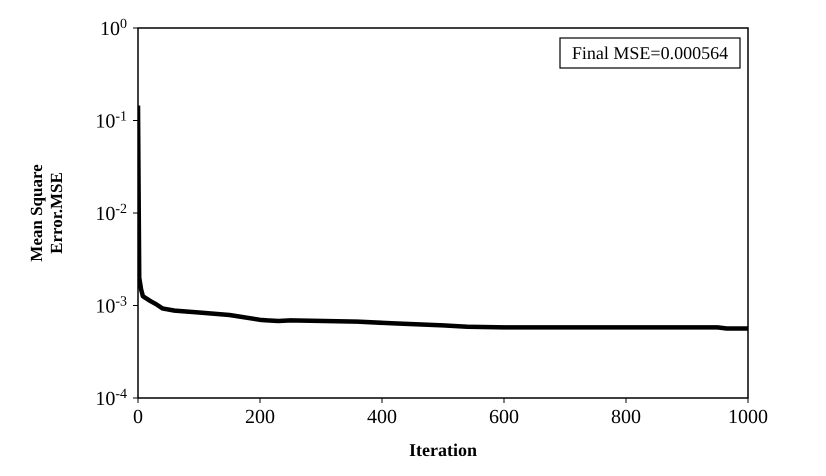  Describe the element at coordinates (626, 417) in the screenshot. I see `x-tick-label: 800` at that location.